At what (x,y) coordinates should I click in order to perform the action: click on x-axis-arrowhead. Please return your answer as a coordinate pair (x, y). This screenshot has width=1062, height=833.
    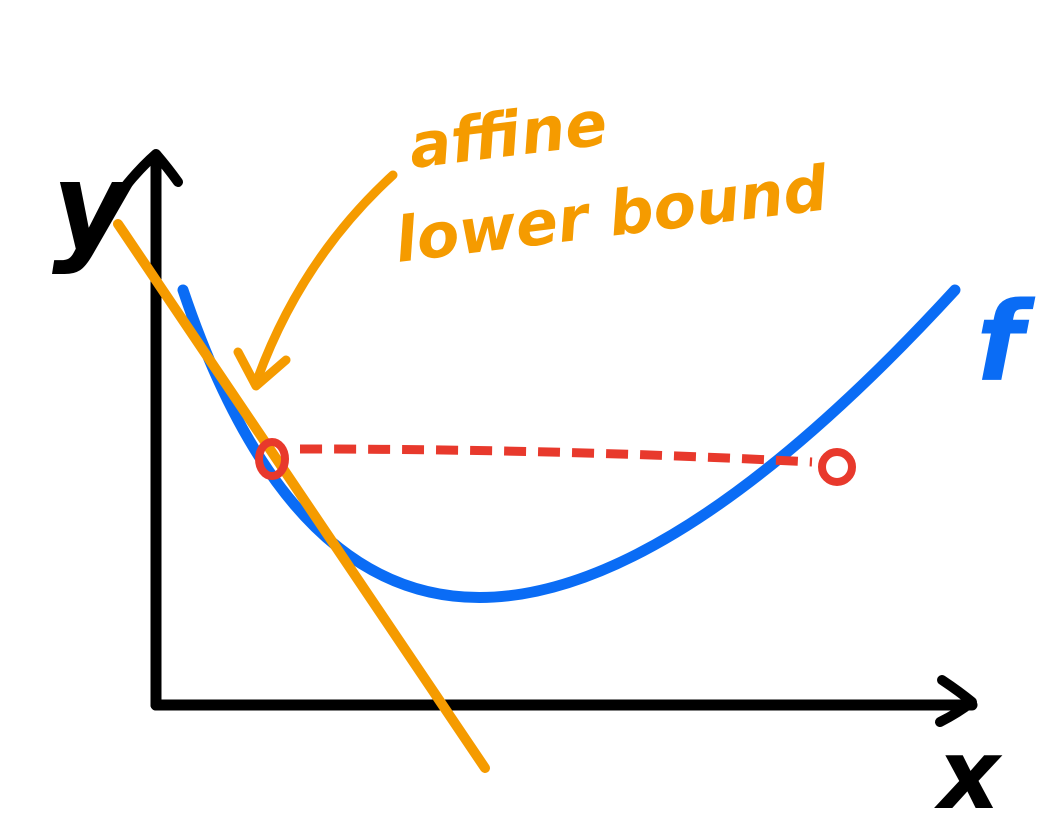
    Looking at the image, I should click on (956, 701).